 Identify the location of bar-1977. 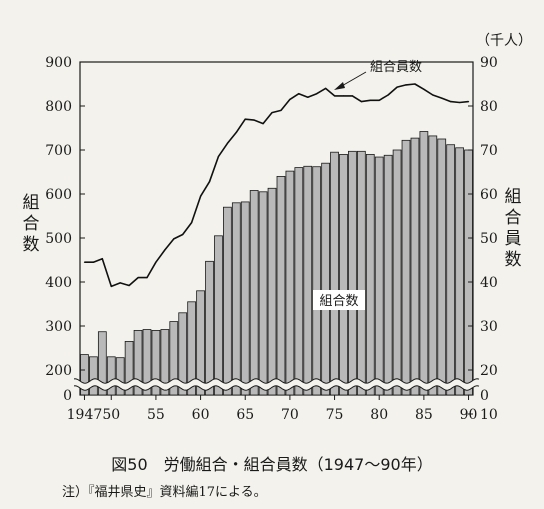
(352, 273).